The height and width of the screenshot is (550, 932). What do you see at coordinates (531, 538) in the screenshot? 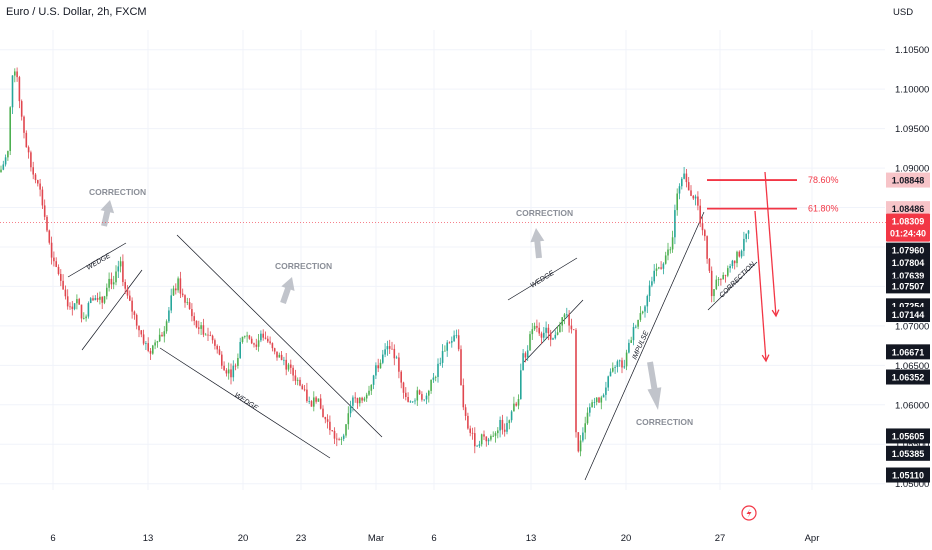
I see `x-tick-label: 13` at bounding box center [531, 538].